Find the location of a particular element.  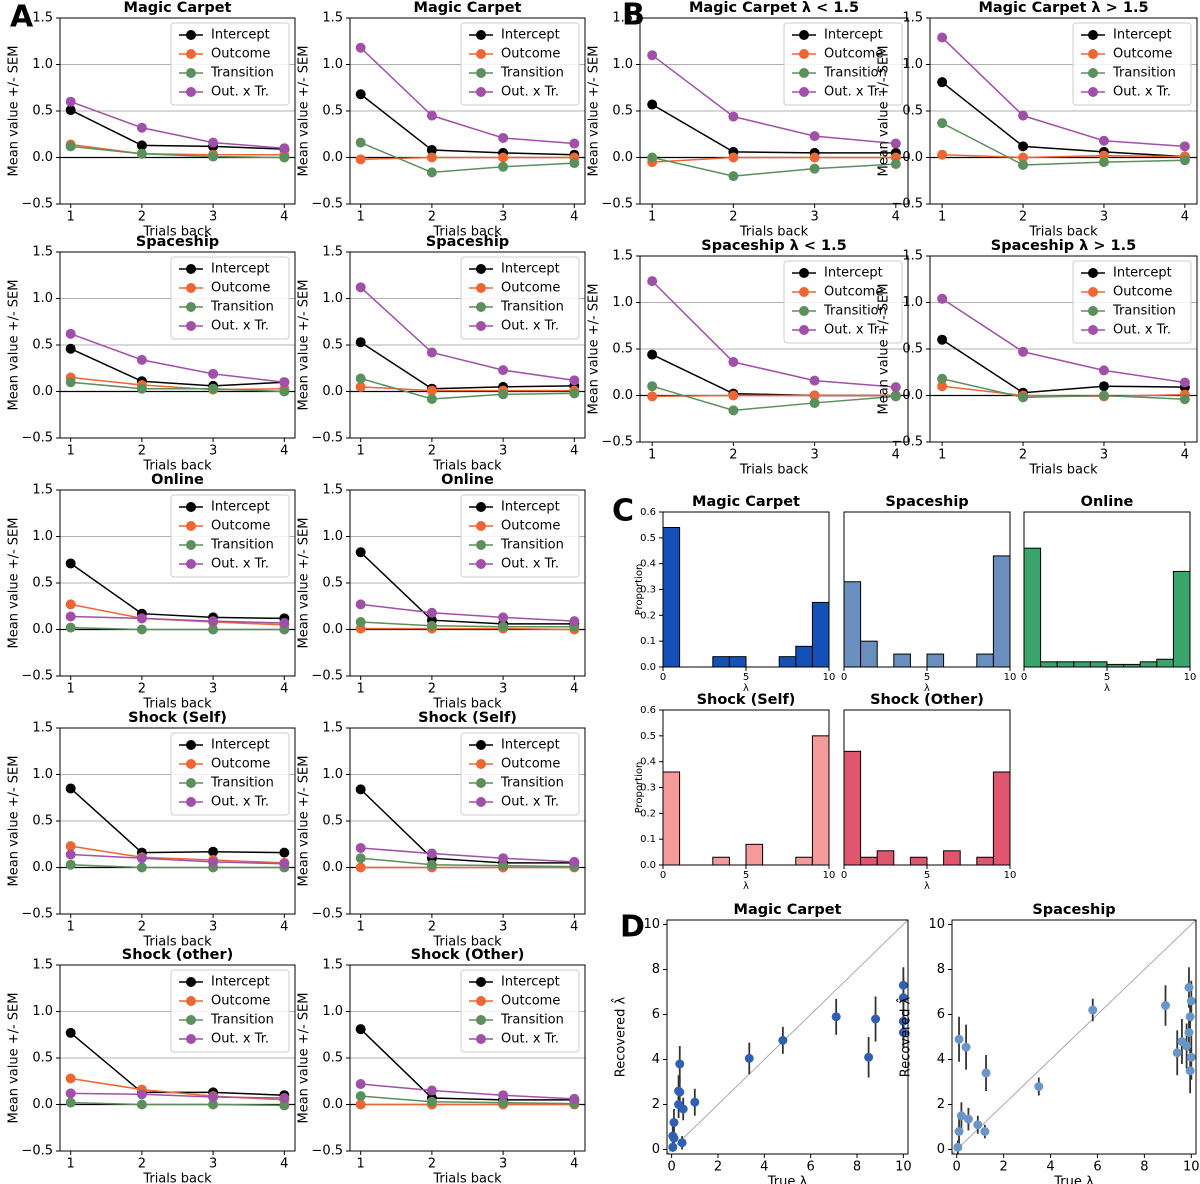

y-tick-label: −0.5 is located at coordinates (37, 204).